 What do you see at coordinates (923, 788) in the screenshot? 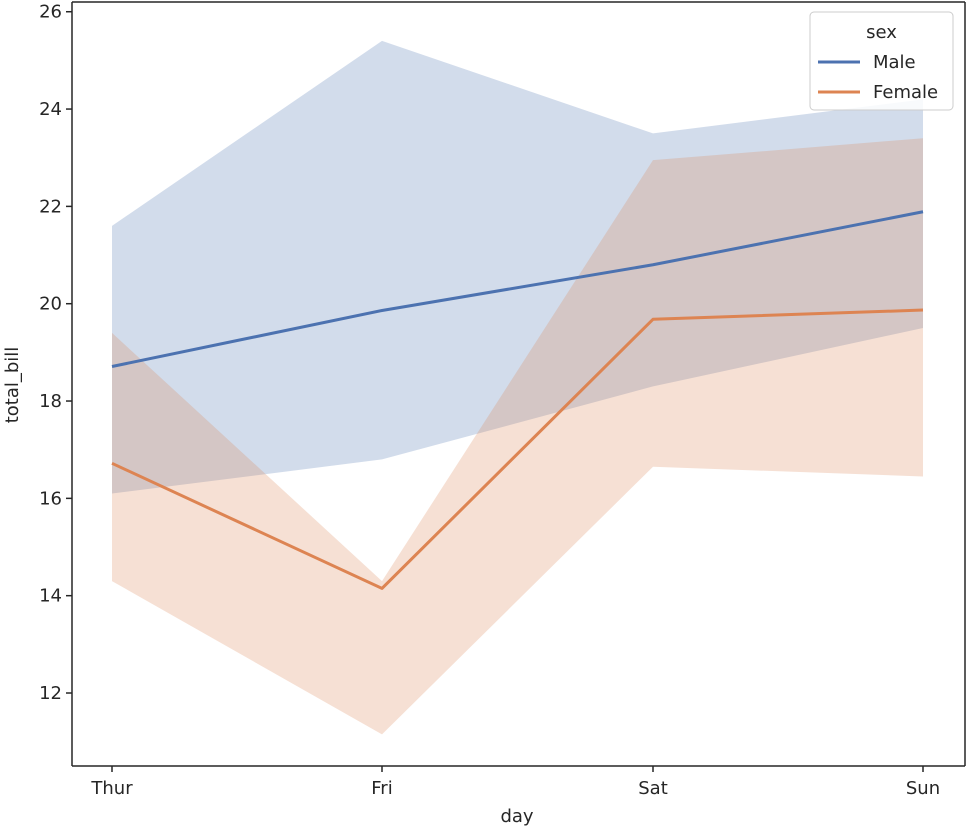
I see `x-tick-label: Sun` at bounding box center [923, 788].